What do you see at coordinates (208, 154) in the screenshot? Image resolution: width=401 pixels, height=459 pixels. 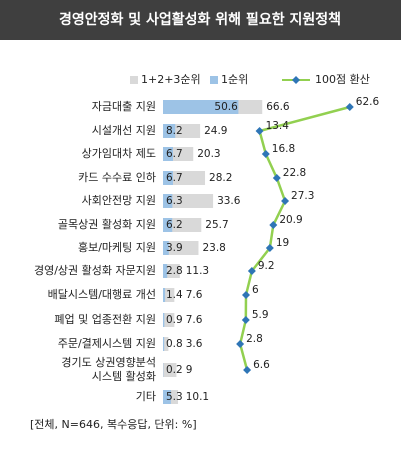 I see `data-label: 20.3` at bounding box center [208, 154].